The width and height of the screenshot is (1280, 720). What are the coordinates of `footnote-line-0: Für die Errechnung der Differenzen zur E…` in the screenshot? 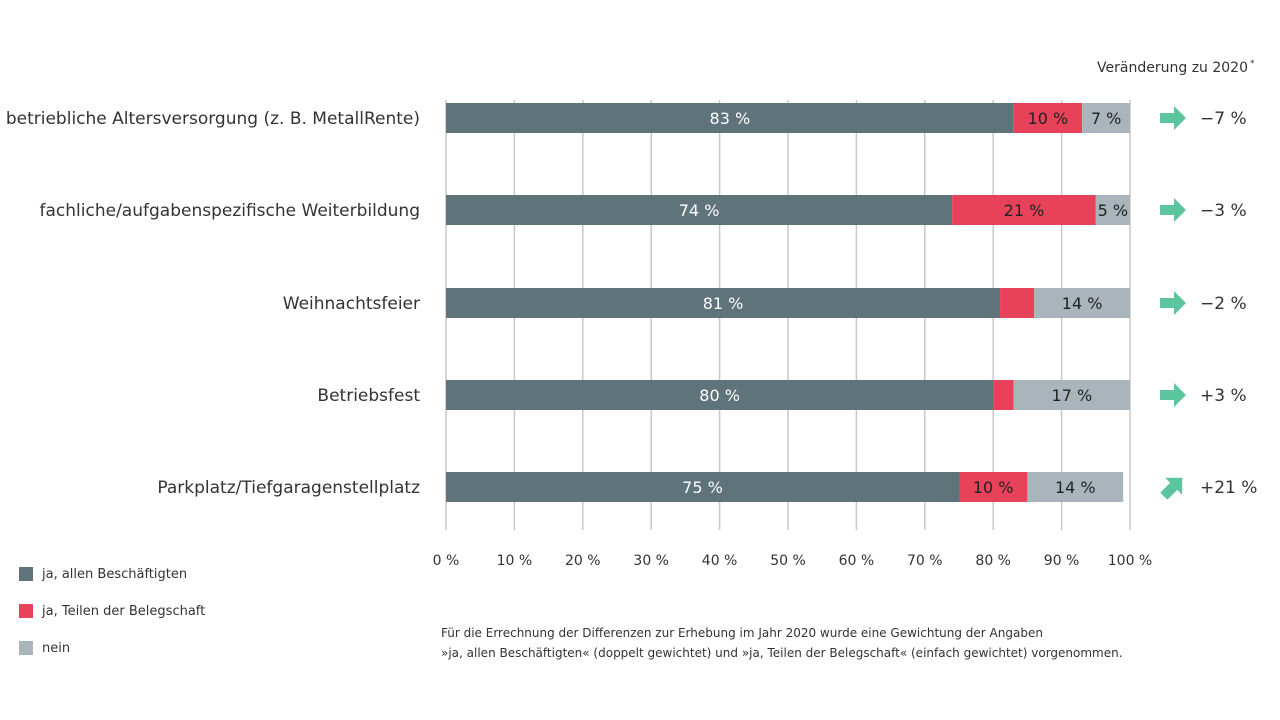 It's located at (742, 633).